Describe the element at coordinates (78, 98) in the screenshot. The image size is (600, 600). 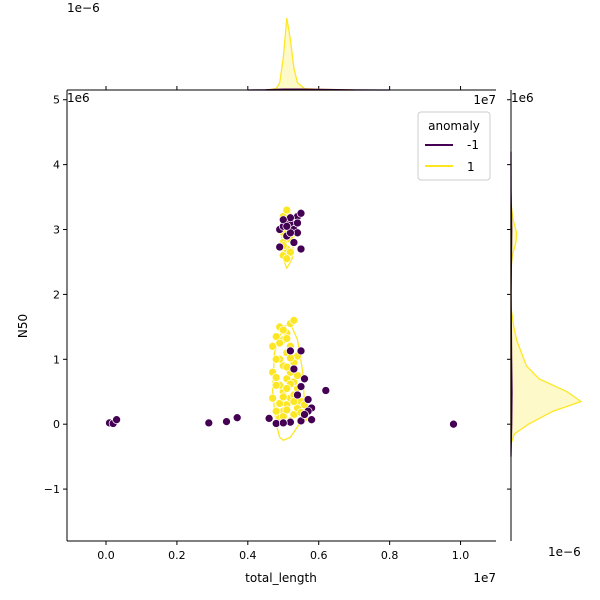
I see `y-scale-label: 1e6` at that location.